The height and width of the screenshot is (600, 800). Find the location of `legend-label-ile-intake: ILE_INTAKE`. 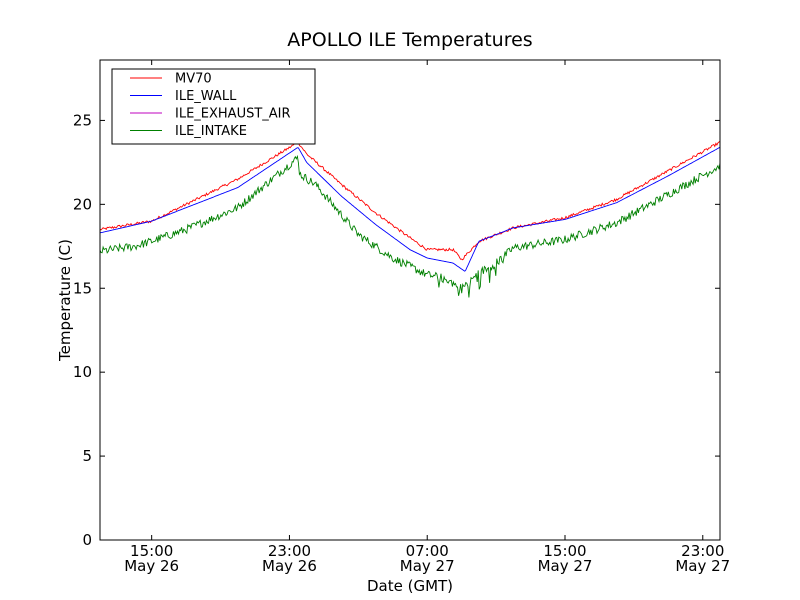

legend-label-ile-intake: ILE_INTAKE is located at coordinates (211, 131).